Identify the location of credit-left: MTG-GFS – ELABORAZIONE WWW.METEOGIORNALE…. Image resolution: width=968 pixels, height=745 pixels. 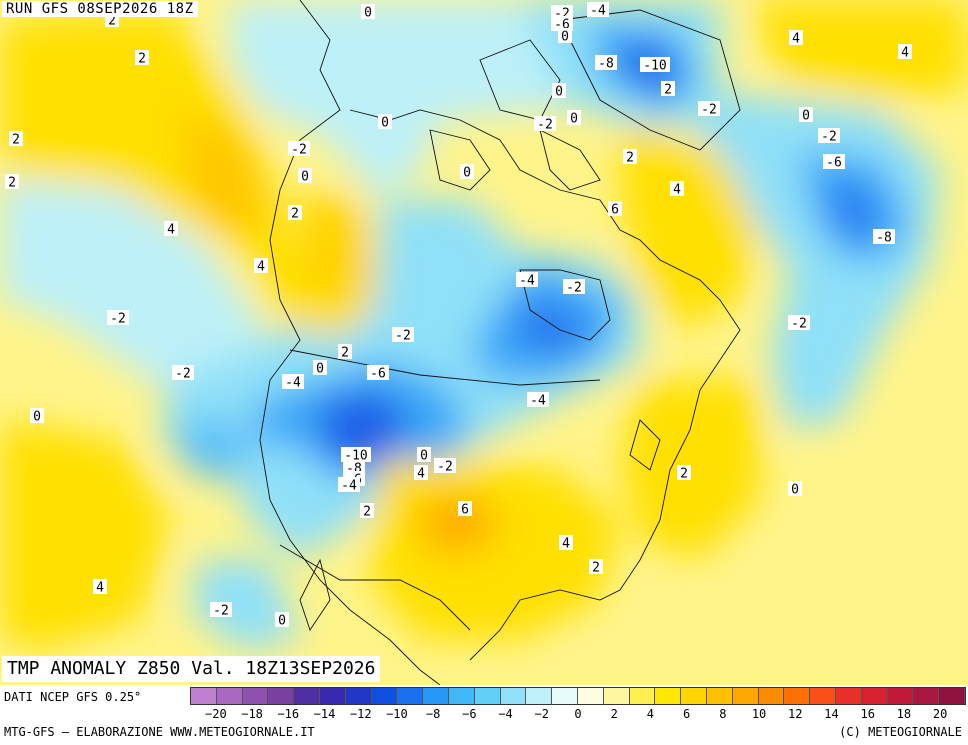
(159, 732).